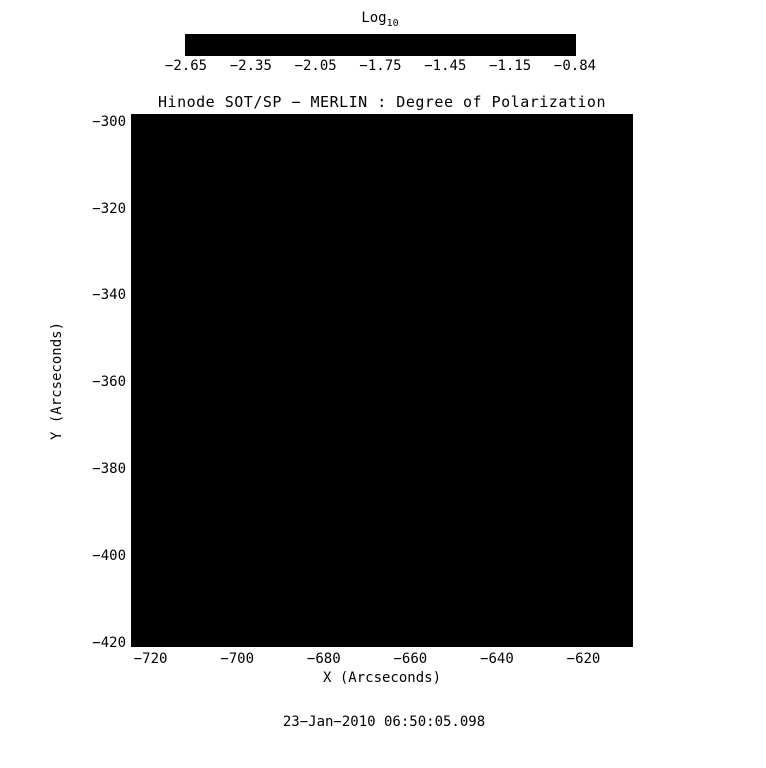 This screenshot has width=766, height=768. What do you see at coordinates (510, 66) in the screenshot?
I see `colorbar-tick-label: −1.15` at bounding box center [510, 66].